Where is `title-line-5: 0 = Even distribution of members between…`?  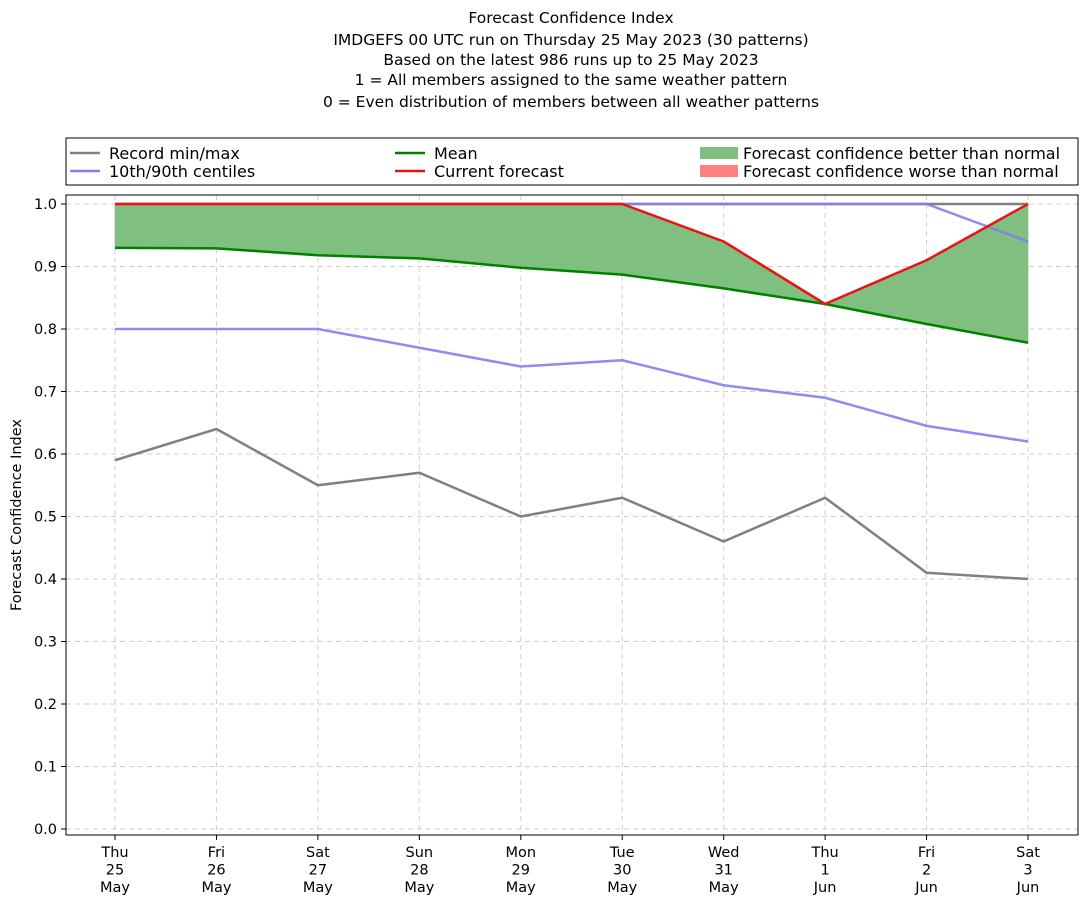
title-line-5: 0 = Even distribution of members between… is located at coordinates (571, 102).